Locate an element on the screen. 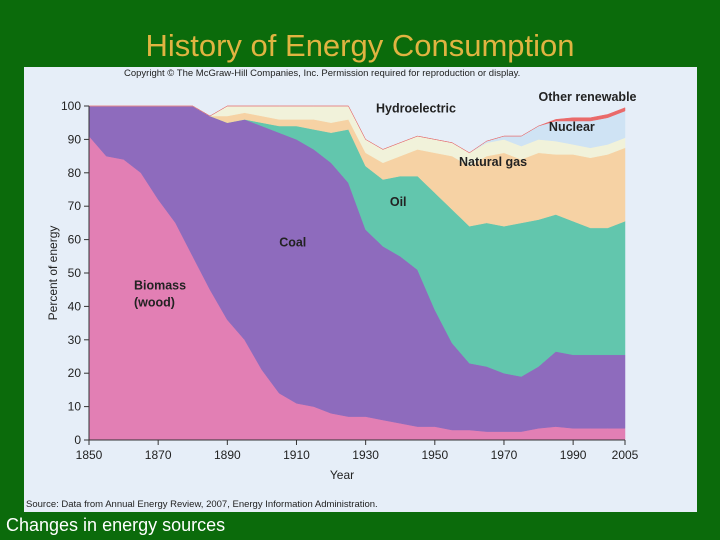 The height and width of the screenshot is (540, 720). x-tick-label: 1870 is located at coordinates (158, 455).